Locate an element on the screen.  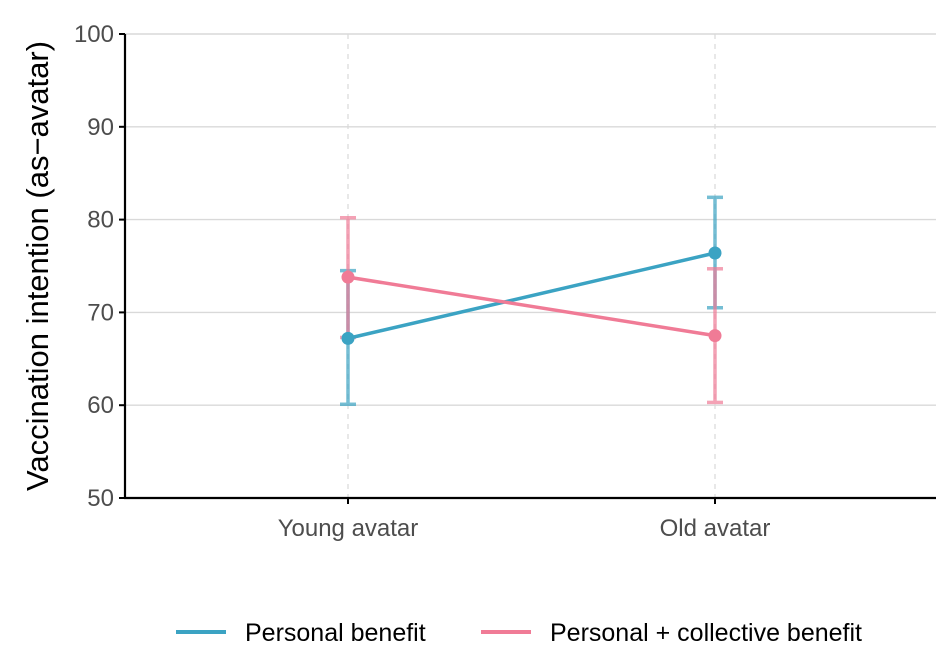
y-tick-label: 80 is located at coordinates (100, 220).